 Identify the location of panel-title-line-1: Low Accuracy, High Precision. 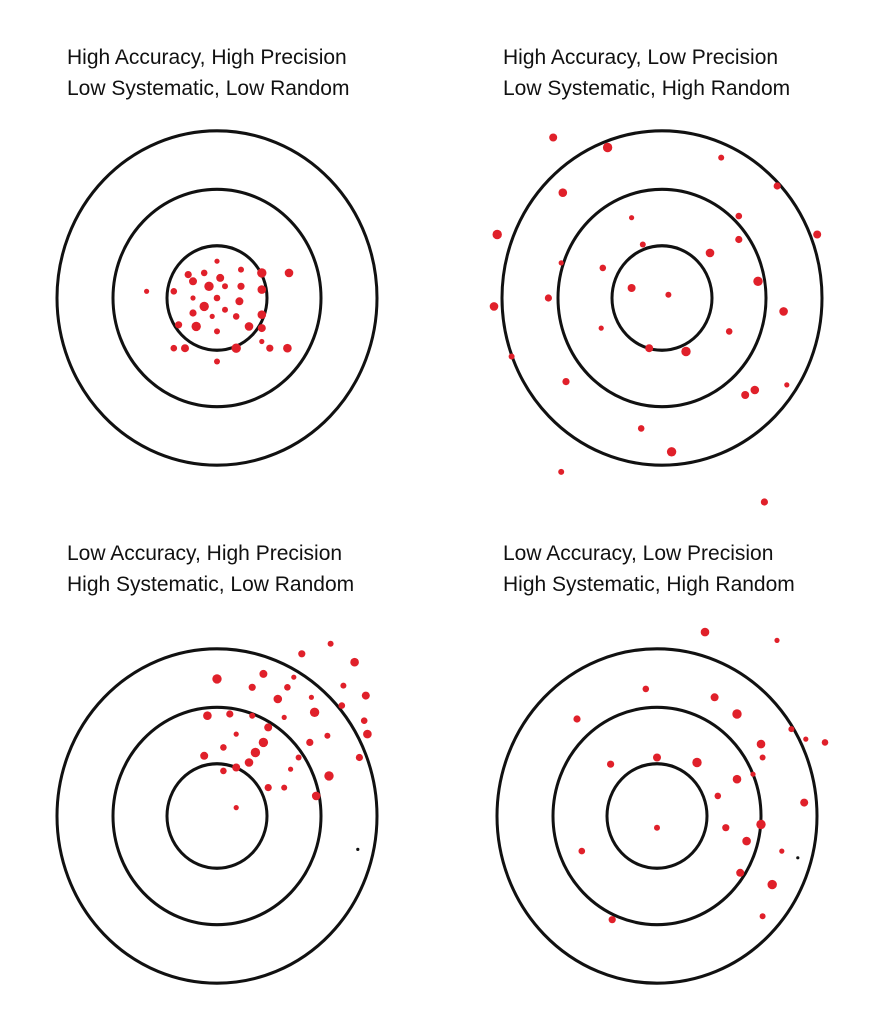
(205, 553).